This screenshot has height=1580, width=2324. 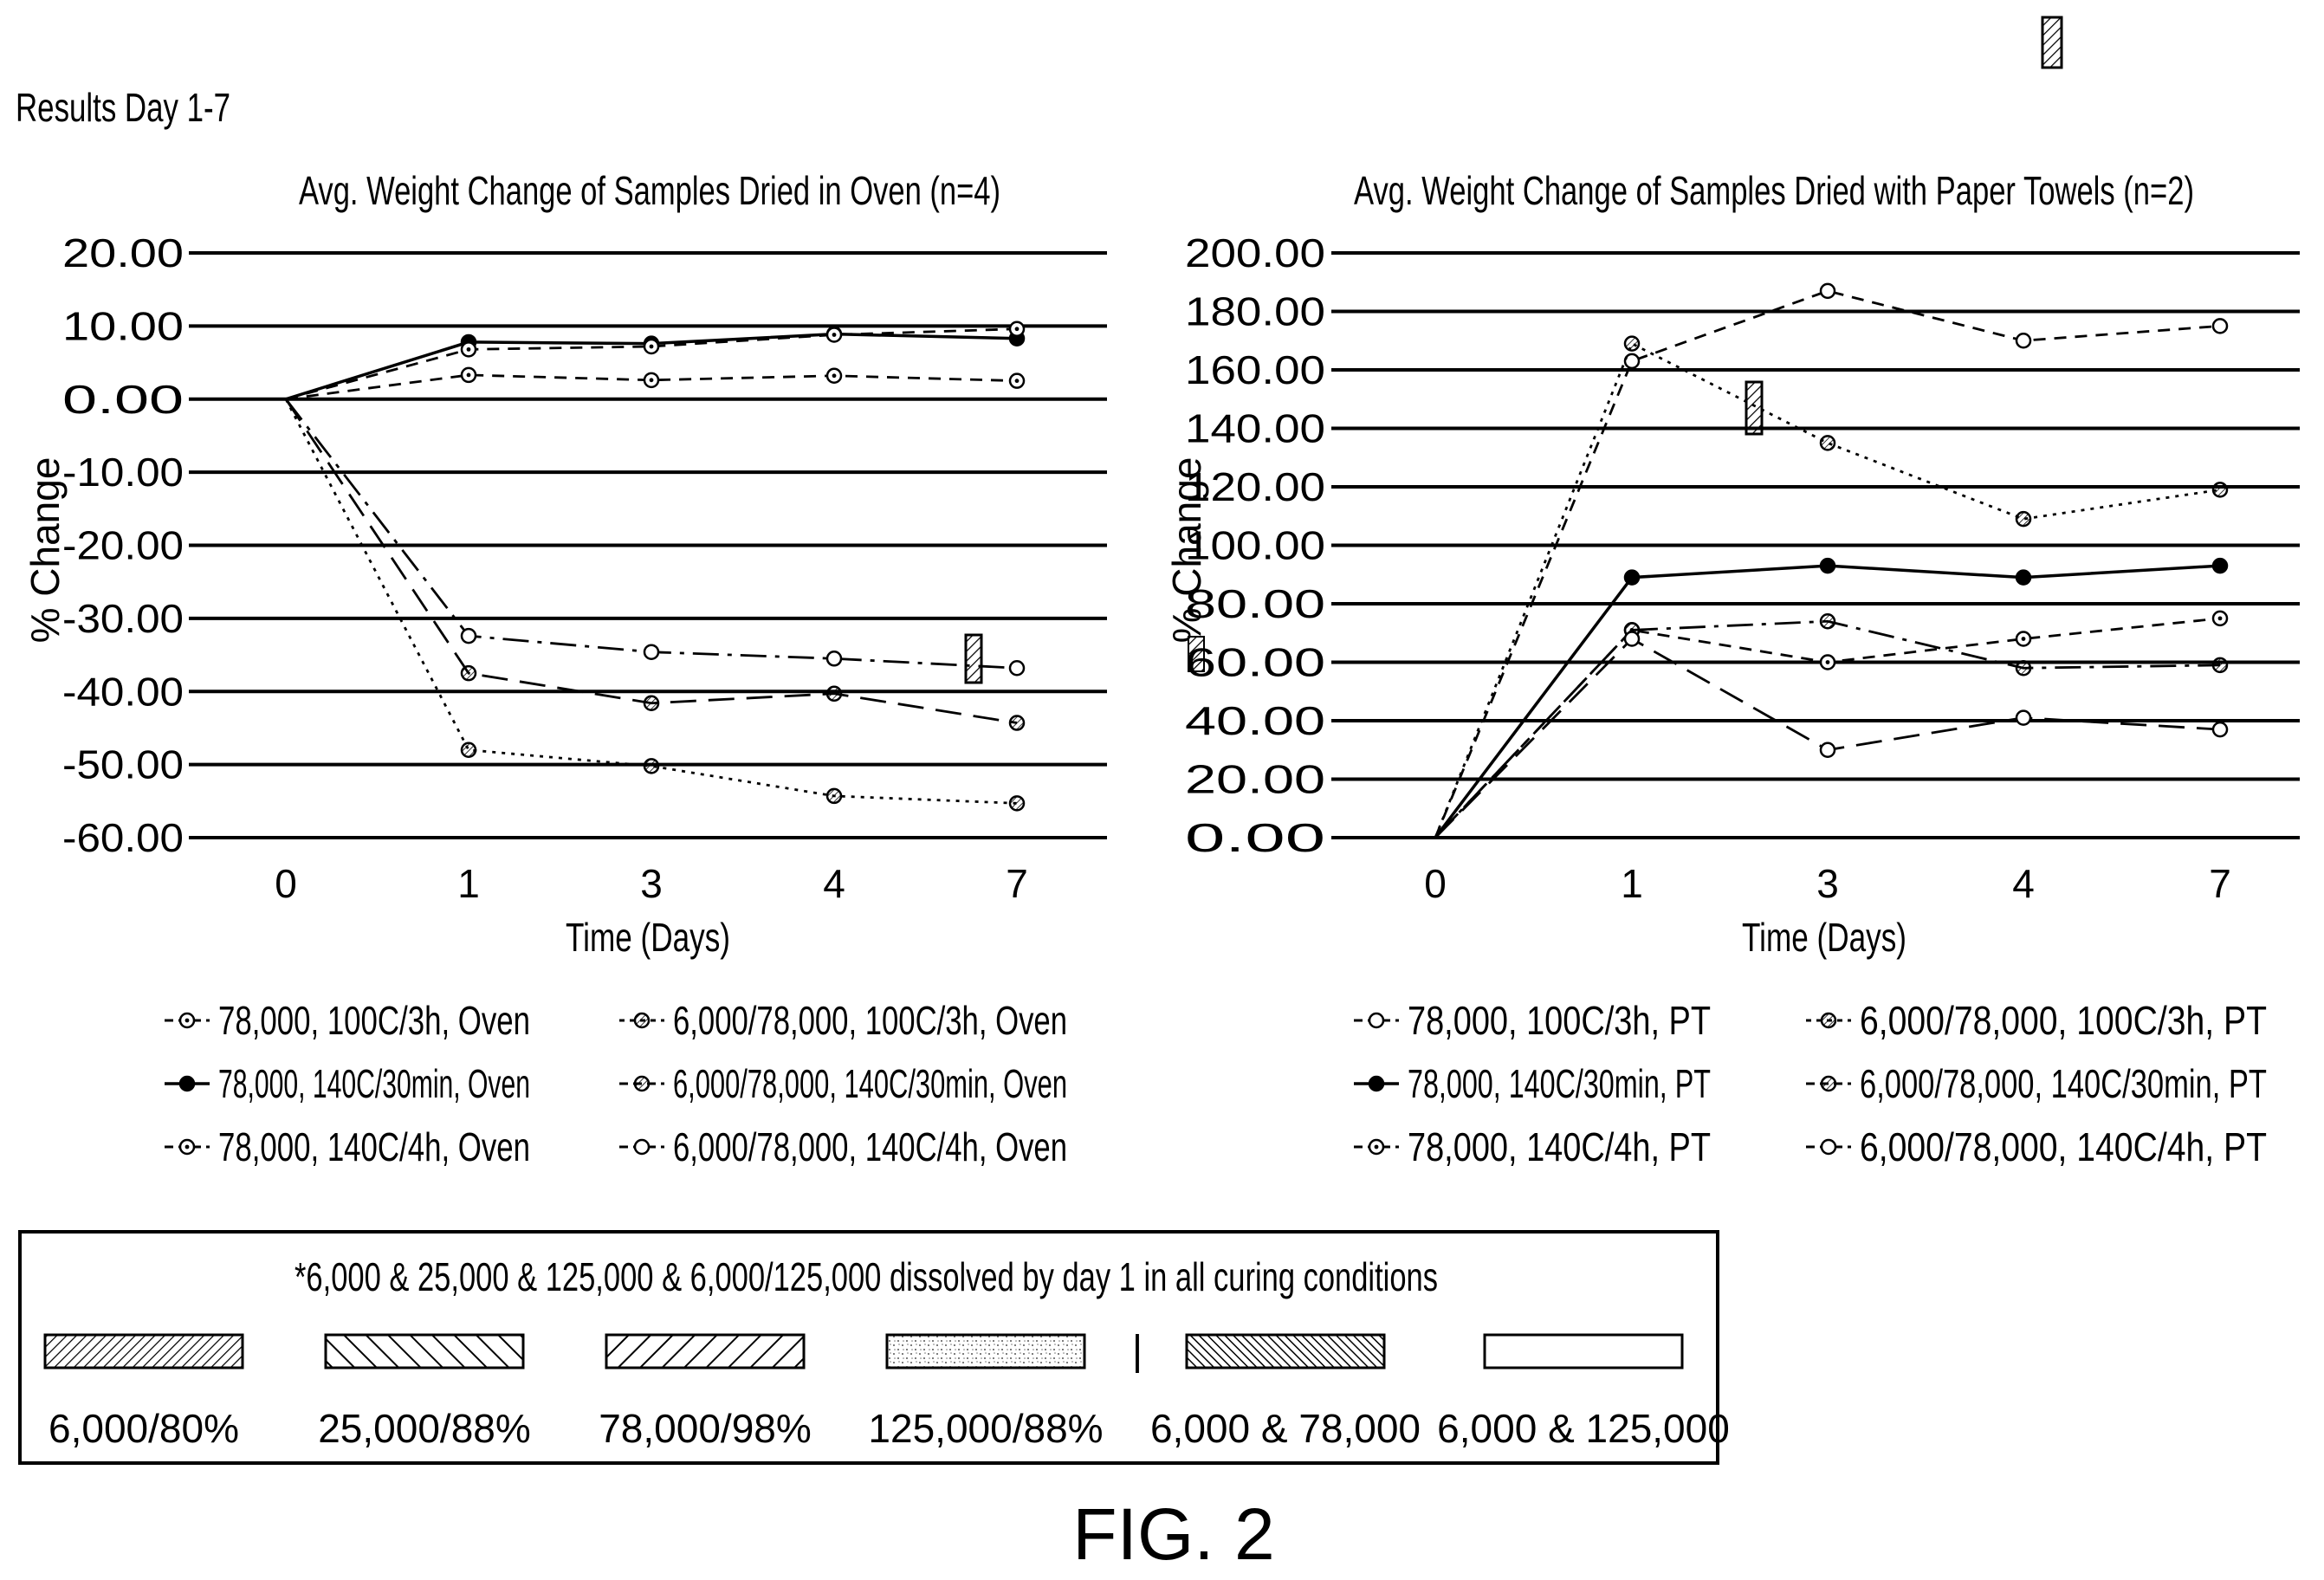 What do you see at coordinates (1559, 1146) in the screenshot?
I see `legend-label: 78,000, 140C/4h, PT` at bounding box center [1559, 1146].